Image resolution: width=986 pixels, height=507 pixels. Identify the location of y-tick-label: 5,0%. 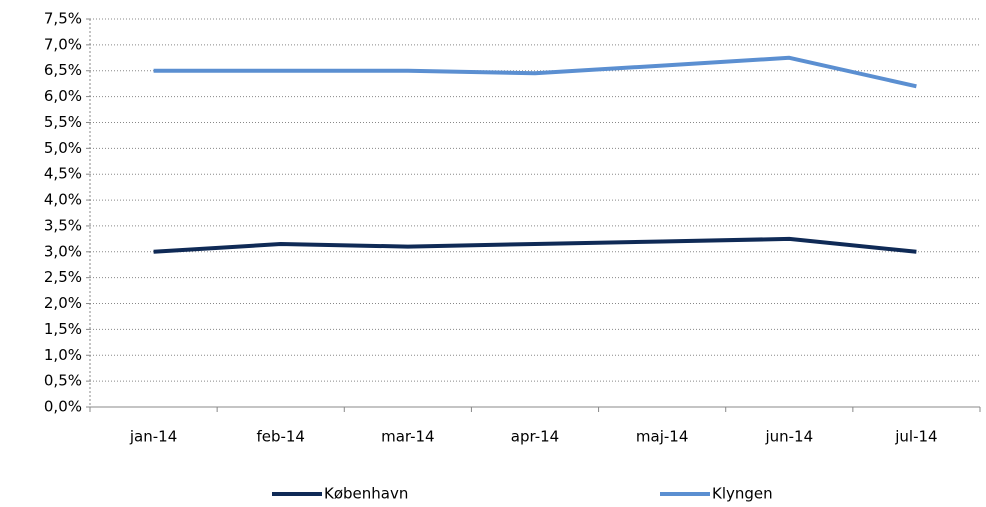
(63, 148).